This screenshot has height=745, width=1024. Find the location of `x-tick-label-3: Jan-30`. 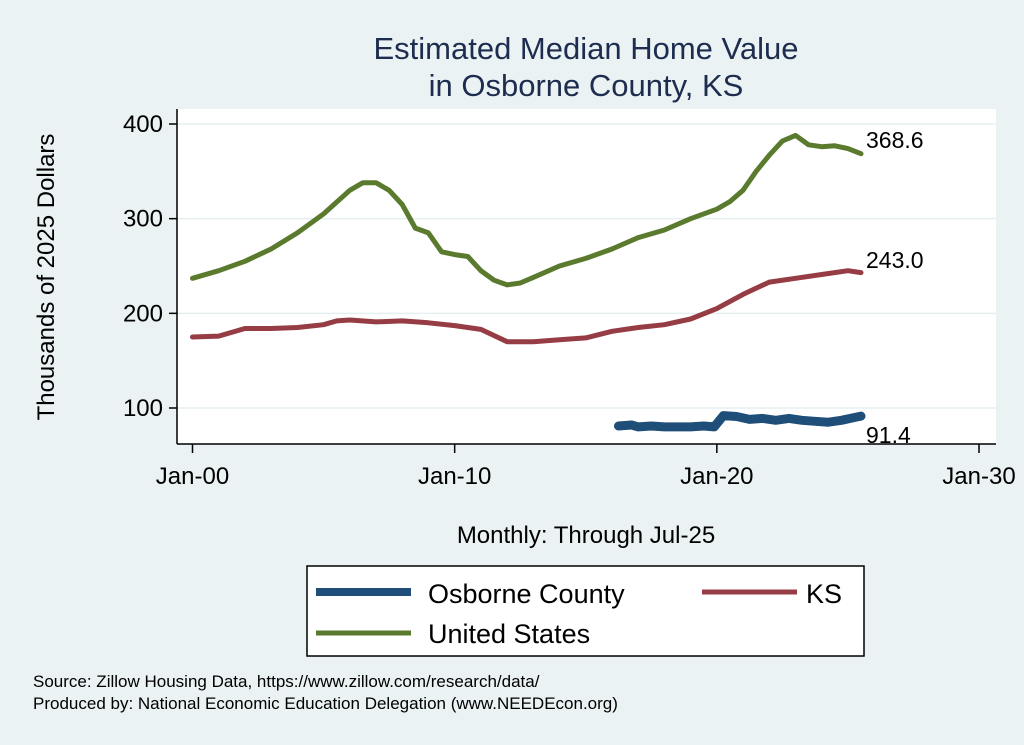

x-tick-label-3: Jan-30 is located at coordinates (978, 476).